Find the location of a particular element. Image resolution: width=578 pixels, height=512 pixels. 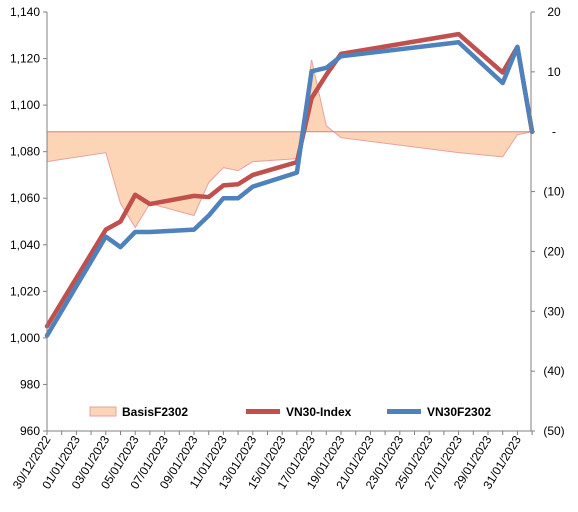

right-tick-label: (10) is located at coordinates (553, 192).